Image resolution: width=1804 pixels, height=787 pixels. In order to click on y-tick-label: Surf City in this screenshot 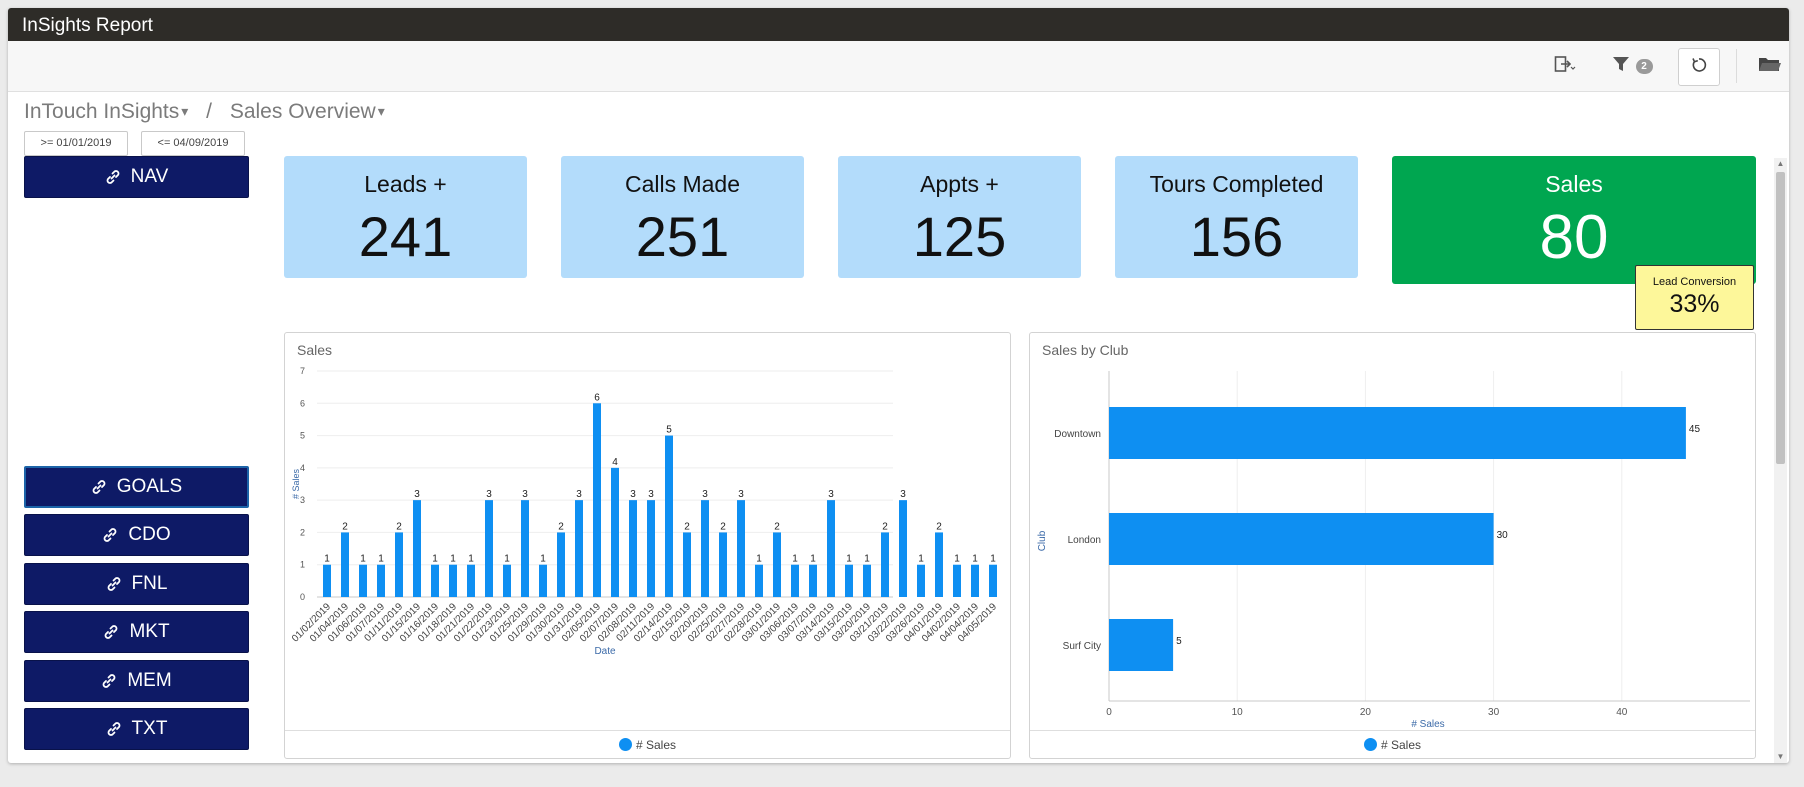, I will do `click(1082, 646)`.